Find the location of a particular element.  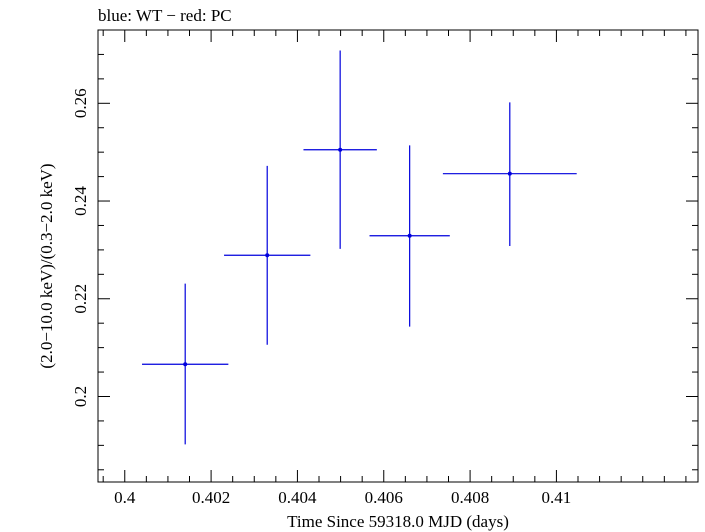

x-tick-label: 0.41 is located at coordinates (557, 497).